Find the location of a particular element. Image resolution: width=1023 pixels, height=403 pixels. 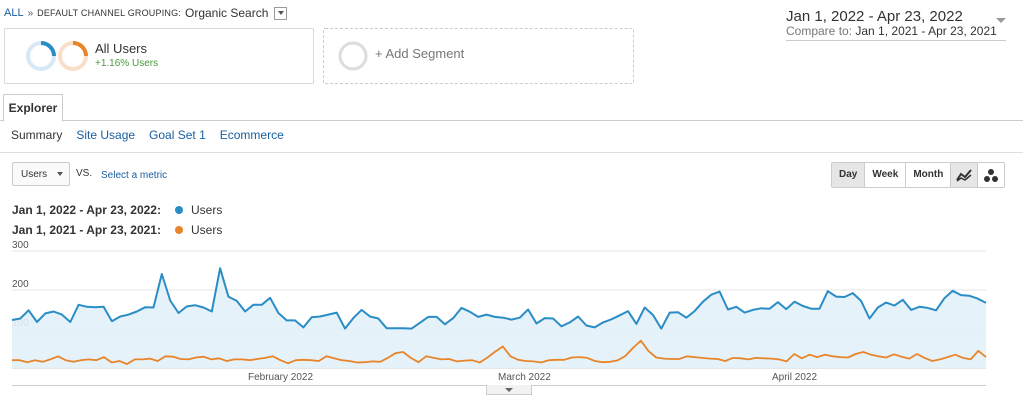

vs-label: VS. is located at coordinates (84, 173).